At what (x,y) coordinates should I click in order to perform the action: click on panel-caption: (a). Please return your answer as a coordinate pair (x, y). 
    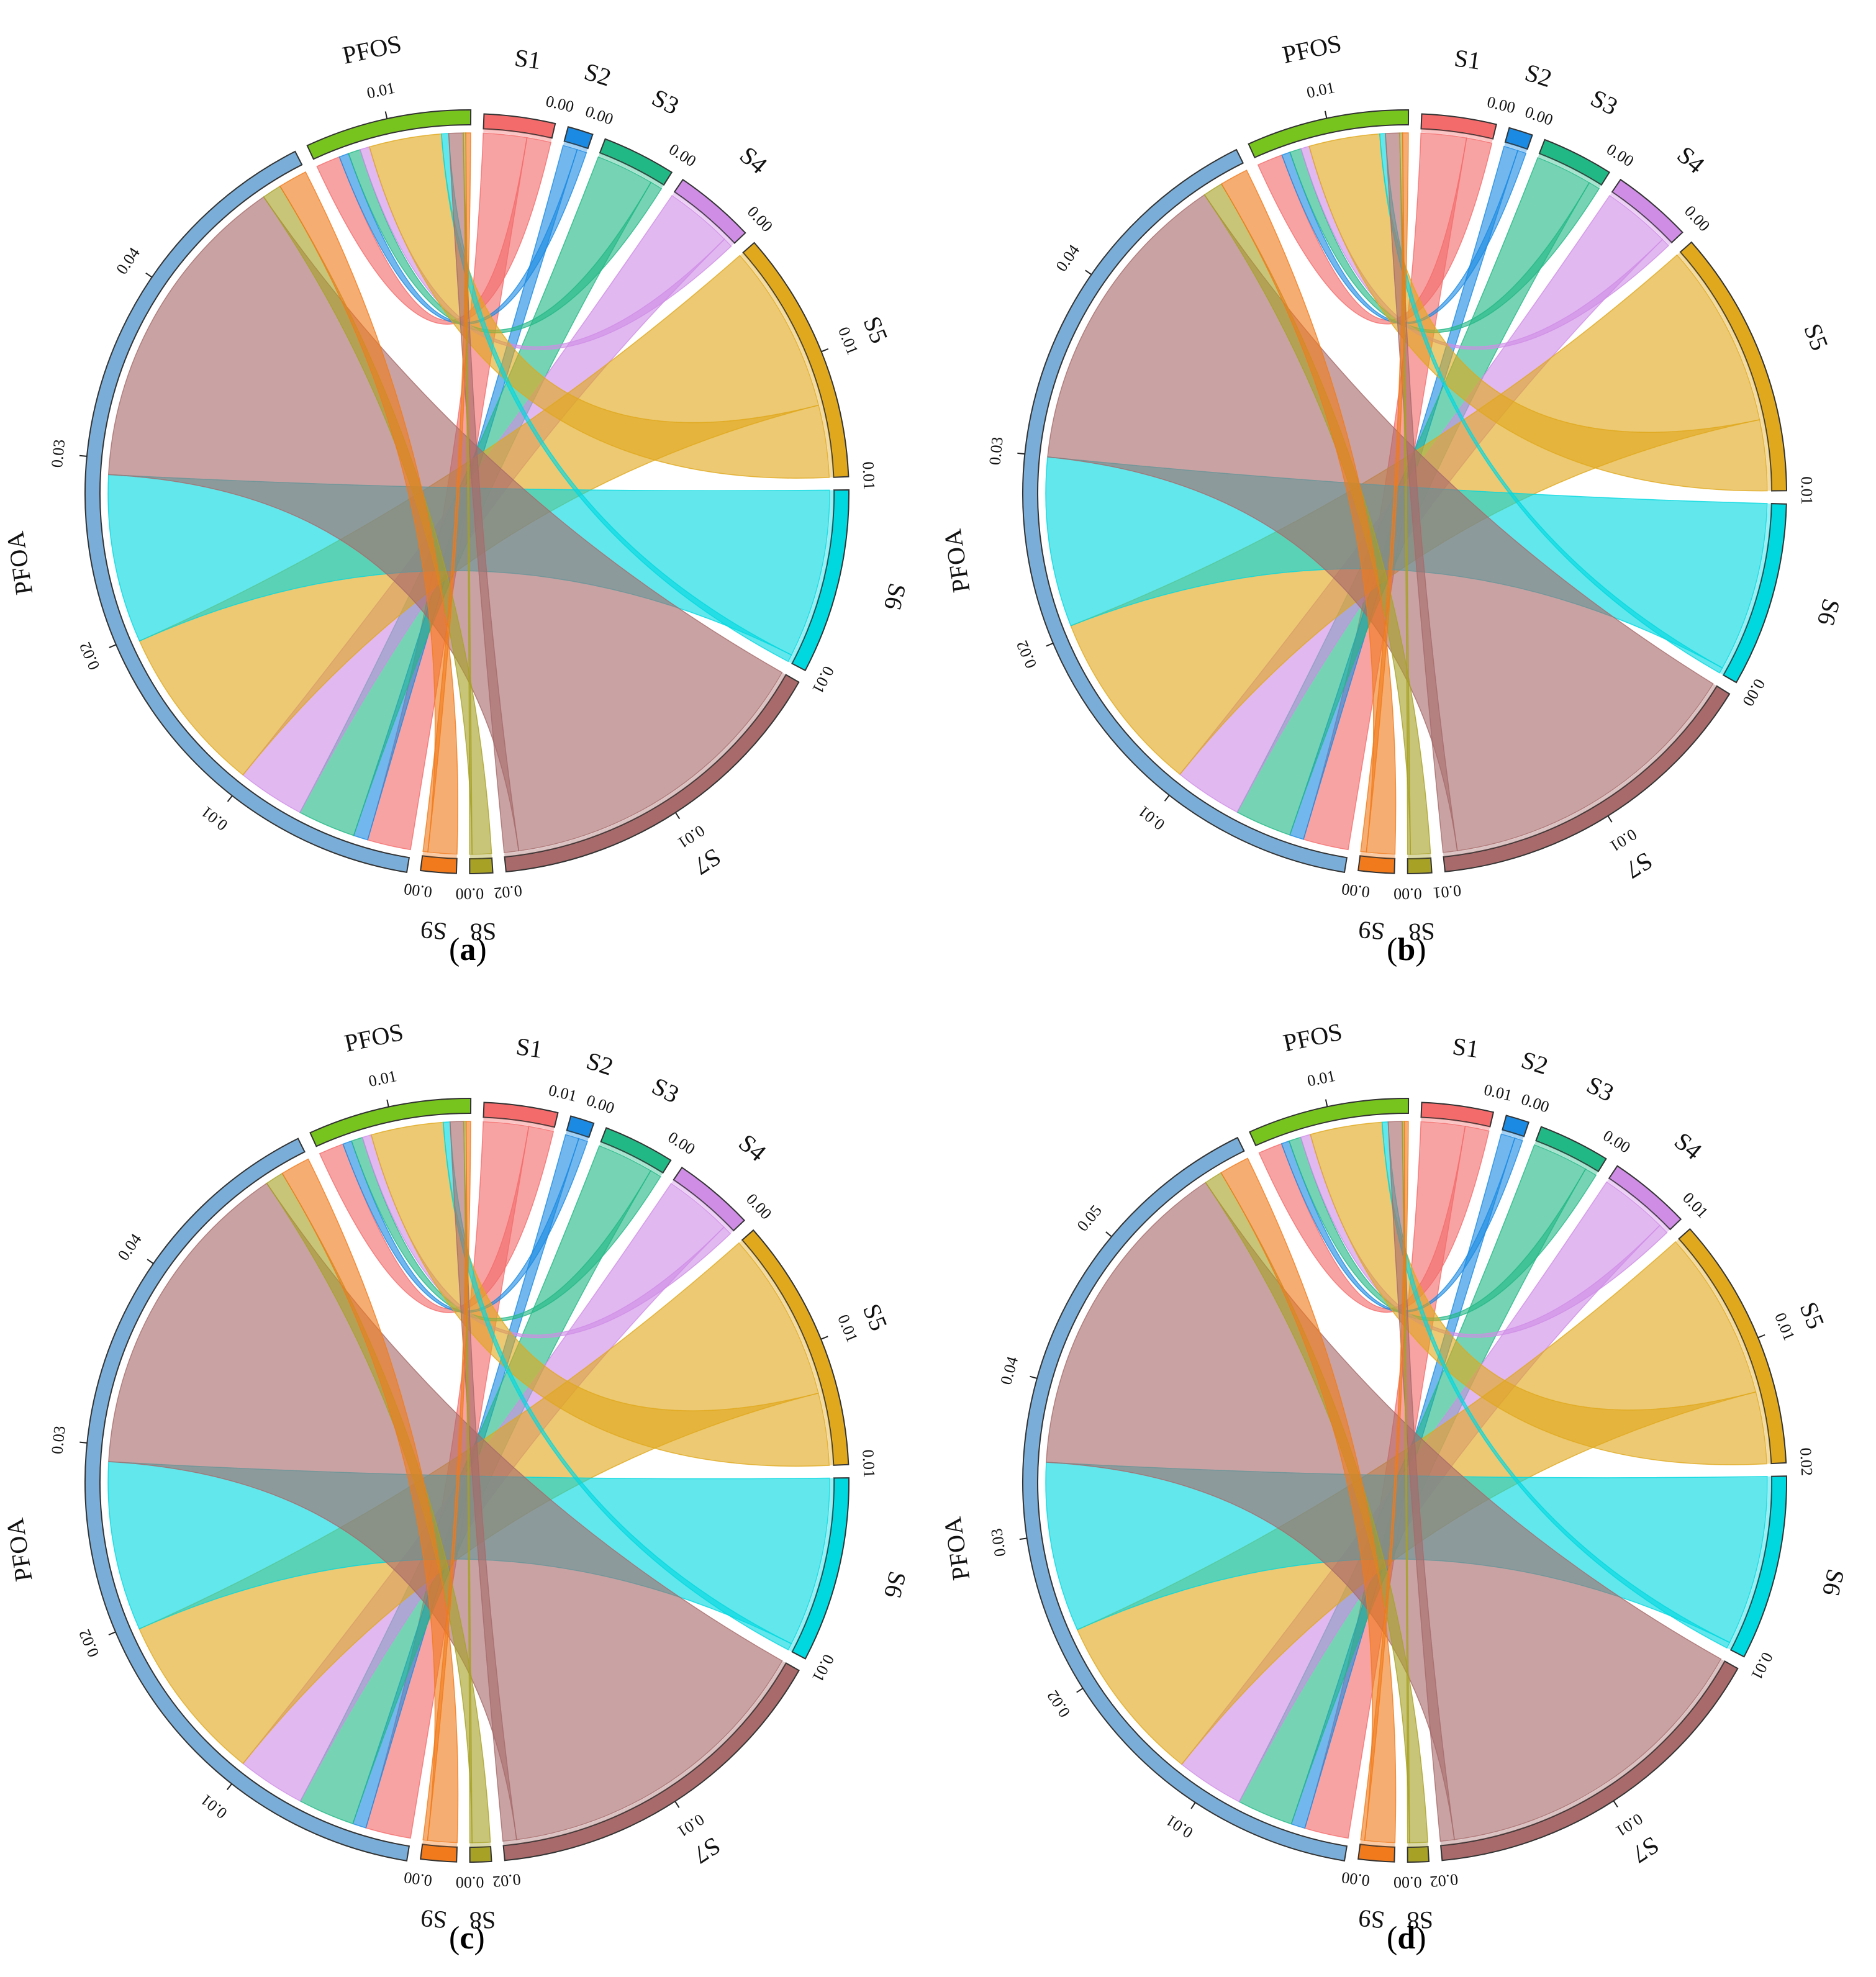
    Looking at the image, I should click on (468, 949).